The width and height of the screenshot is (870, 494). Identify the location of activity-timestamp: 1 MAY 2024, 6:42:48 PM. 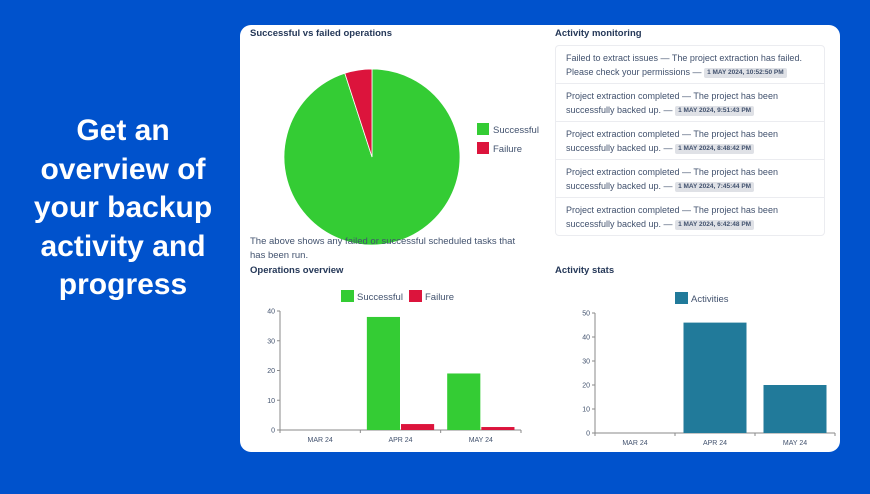
(715, 225).